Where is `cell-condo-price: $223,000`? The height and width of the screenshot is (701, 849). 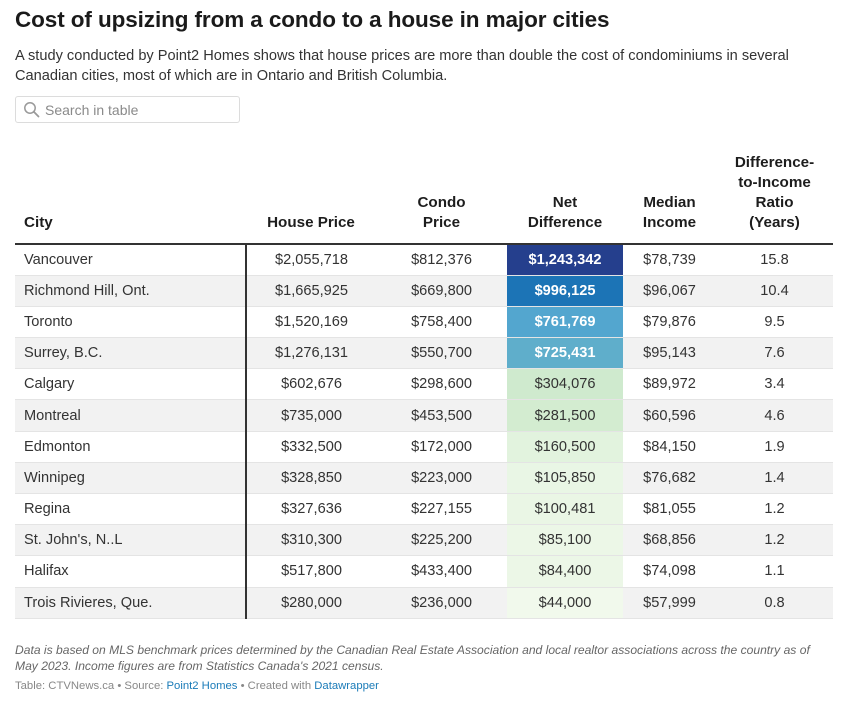
cell-condo-price: $223,000 is located at coordinates (441, 478).